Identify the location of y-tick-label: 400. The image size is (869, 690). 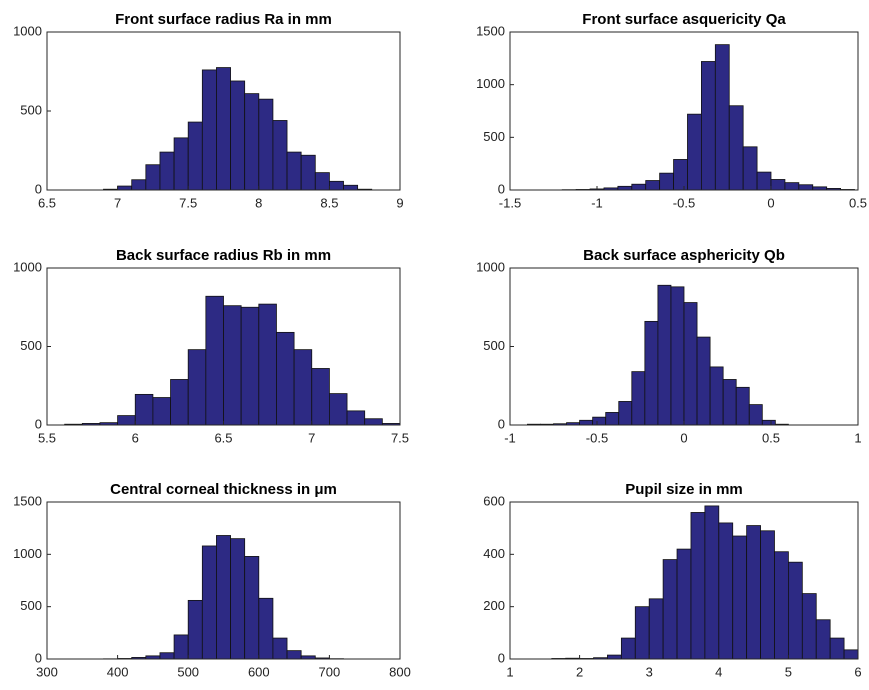
(494, 553).